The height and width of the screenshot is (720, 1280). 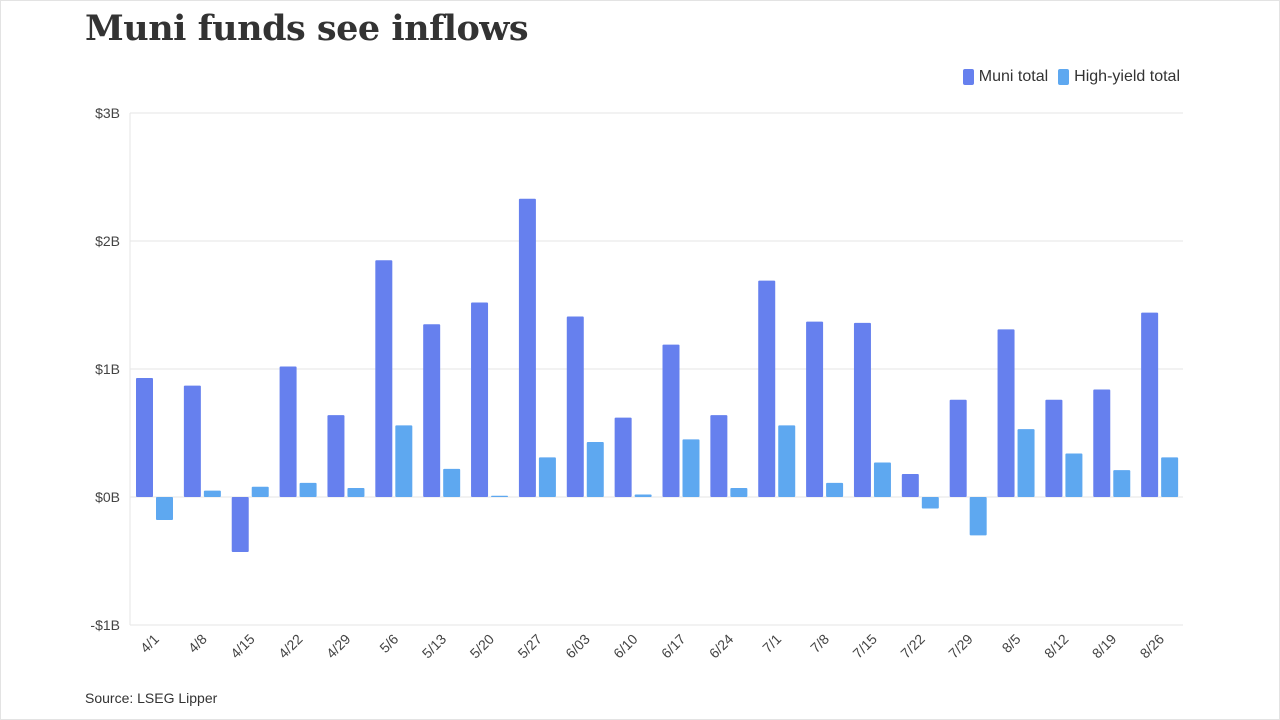 I want to click on chart-title: Muni funds see inflows, so click(x=307, y=28).